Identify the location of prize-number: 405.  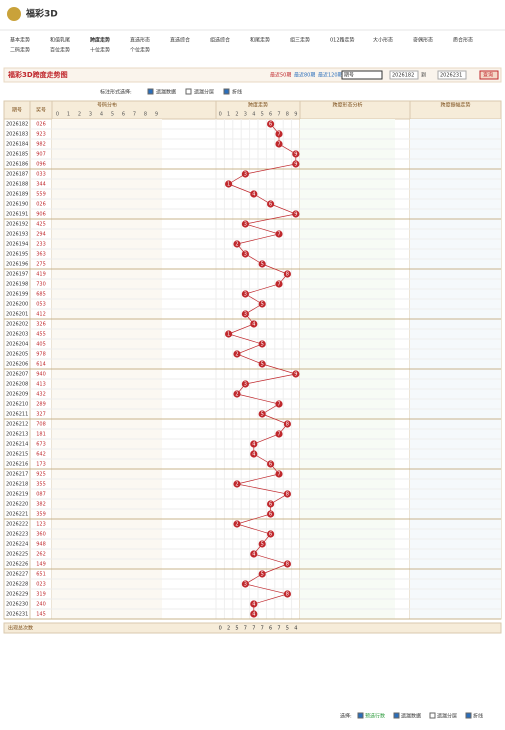
(41, 345).